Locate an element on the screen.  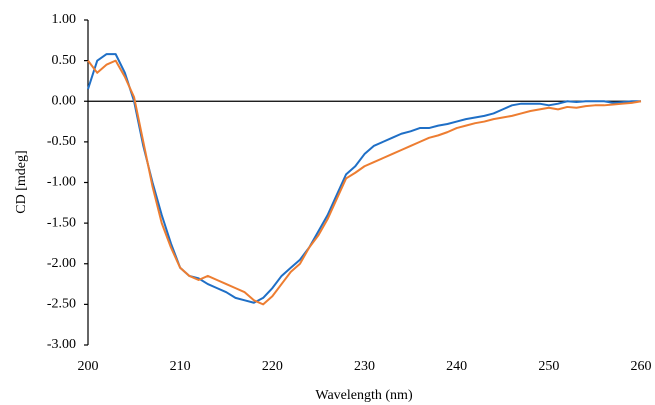
y-tick-label: 0.50 is located at coordinates (64, 60).